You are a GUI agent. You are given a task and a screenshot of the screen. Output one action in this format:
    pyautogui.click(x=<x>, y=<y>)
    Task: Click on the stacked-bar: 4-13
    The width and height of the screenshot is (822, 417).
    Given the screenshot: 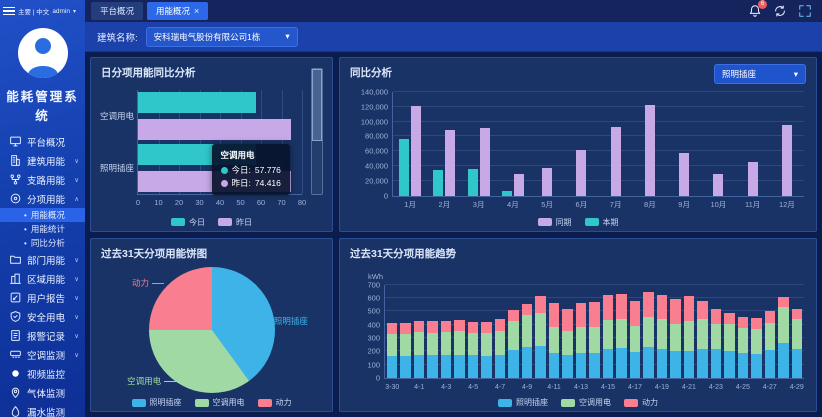 What is the action you would take?
    pyautogui.click(x=581, y=338)
    